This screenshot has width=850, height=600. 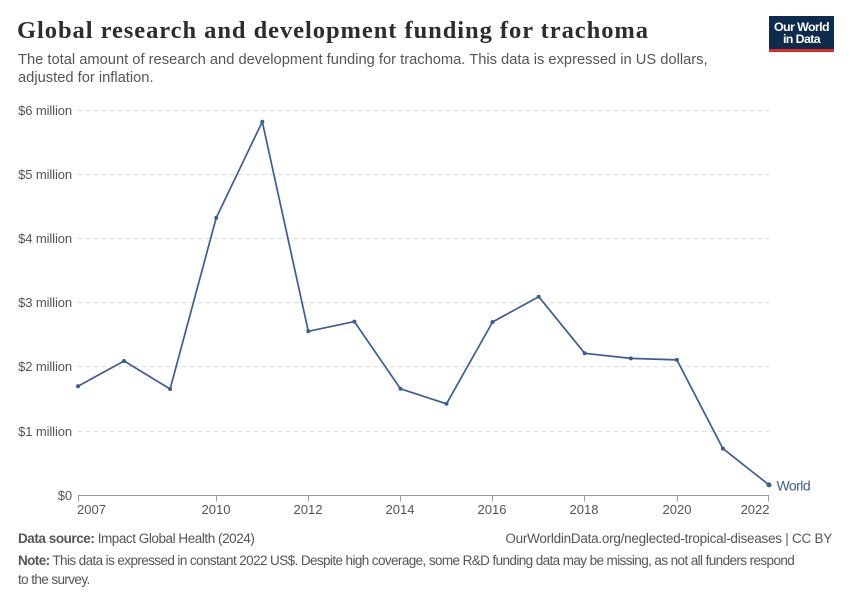 I want to click on svg-text: $3 million, so click(x=45, y=302).